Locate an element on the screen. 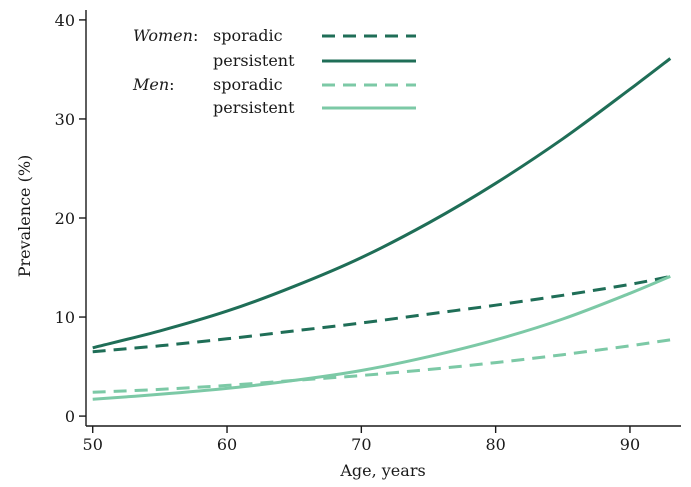  y-tick-label: 40 is located at coordinates (65, 20).